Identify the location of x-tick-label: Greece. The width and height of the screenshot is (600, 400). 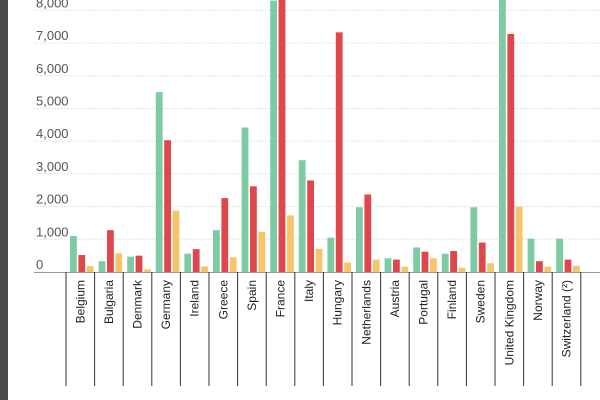
(223, 300).